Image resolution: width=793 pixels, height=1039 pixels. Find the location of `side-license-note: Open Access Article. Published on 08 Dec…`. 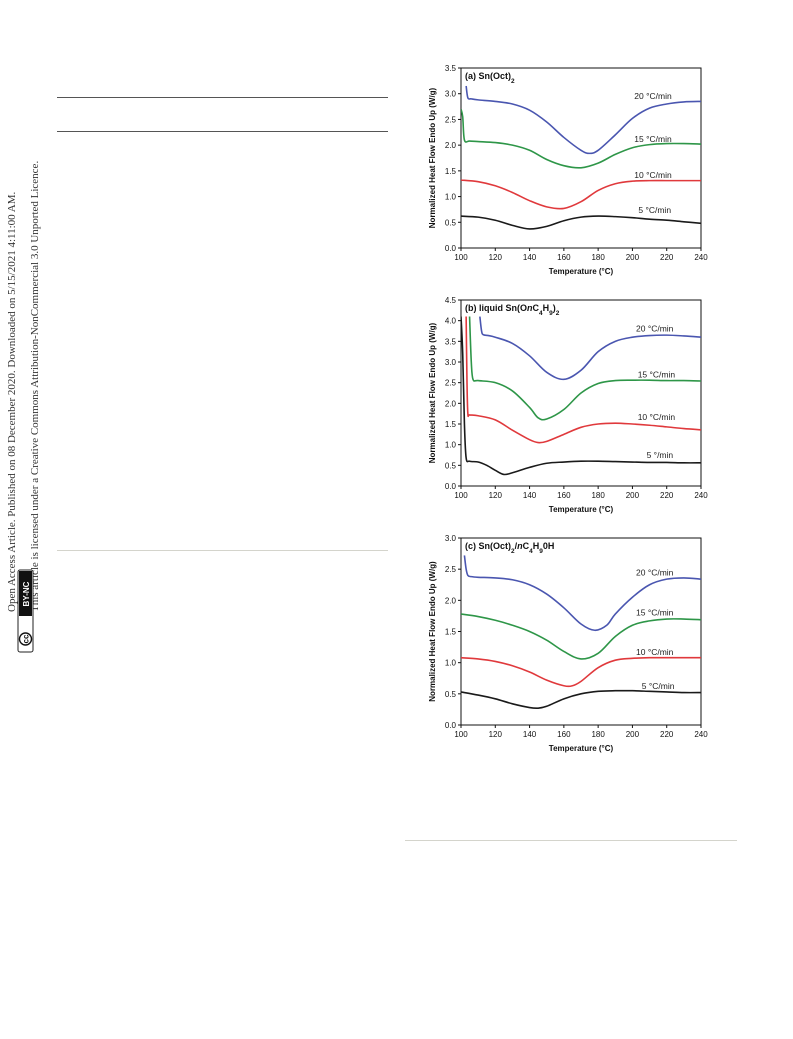

side-license-note: Open Access Article. Published on 08 Dec… is located at coordinates (30, 519).